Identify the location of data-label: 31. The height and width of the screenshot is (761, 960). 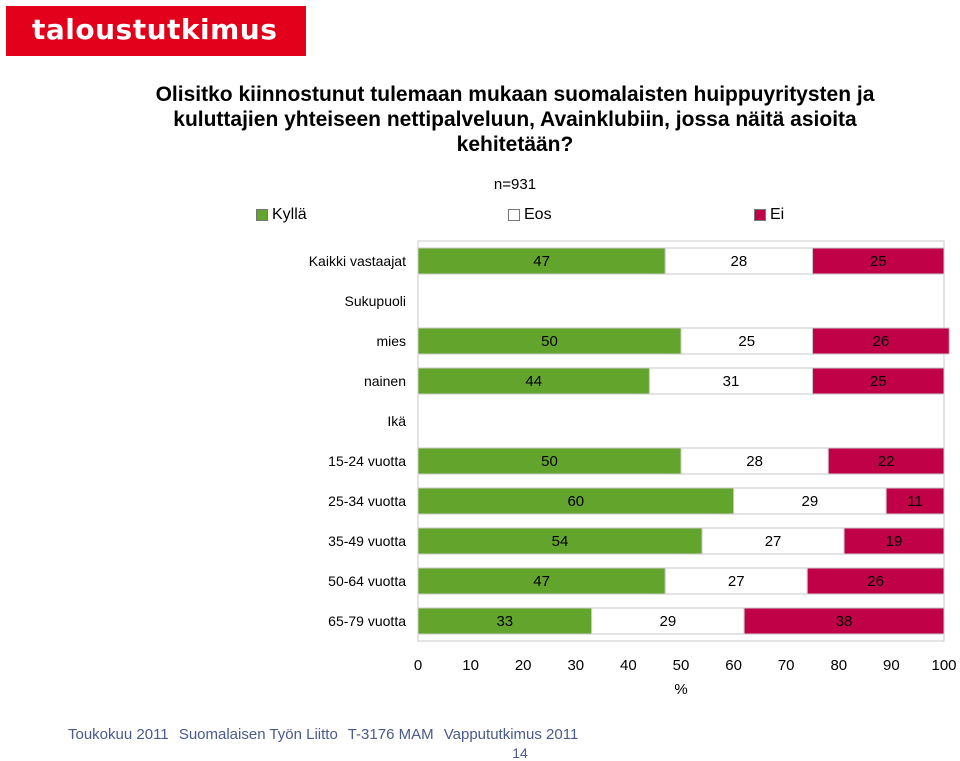
(731, 381).